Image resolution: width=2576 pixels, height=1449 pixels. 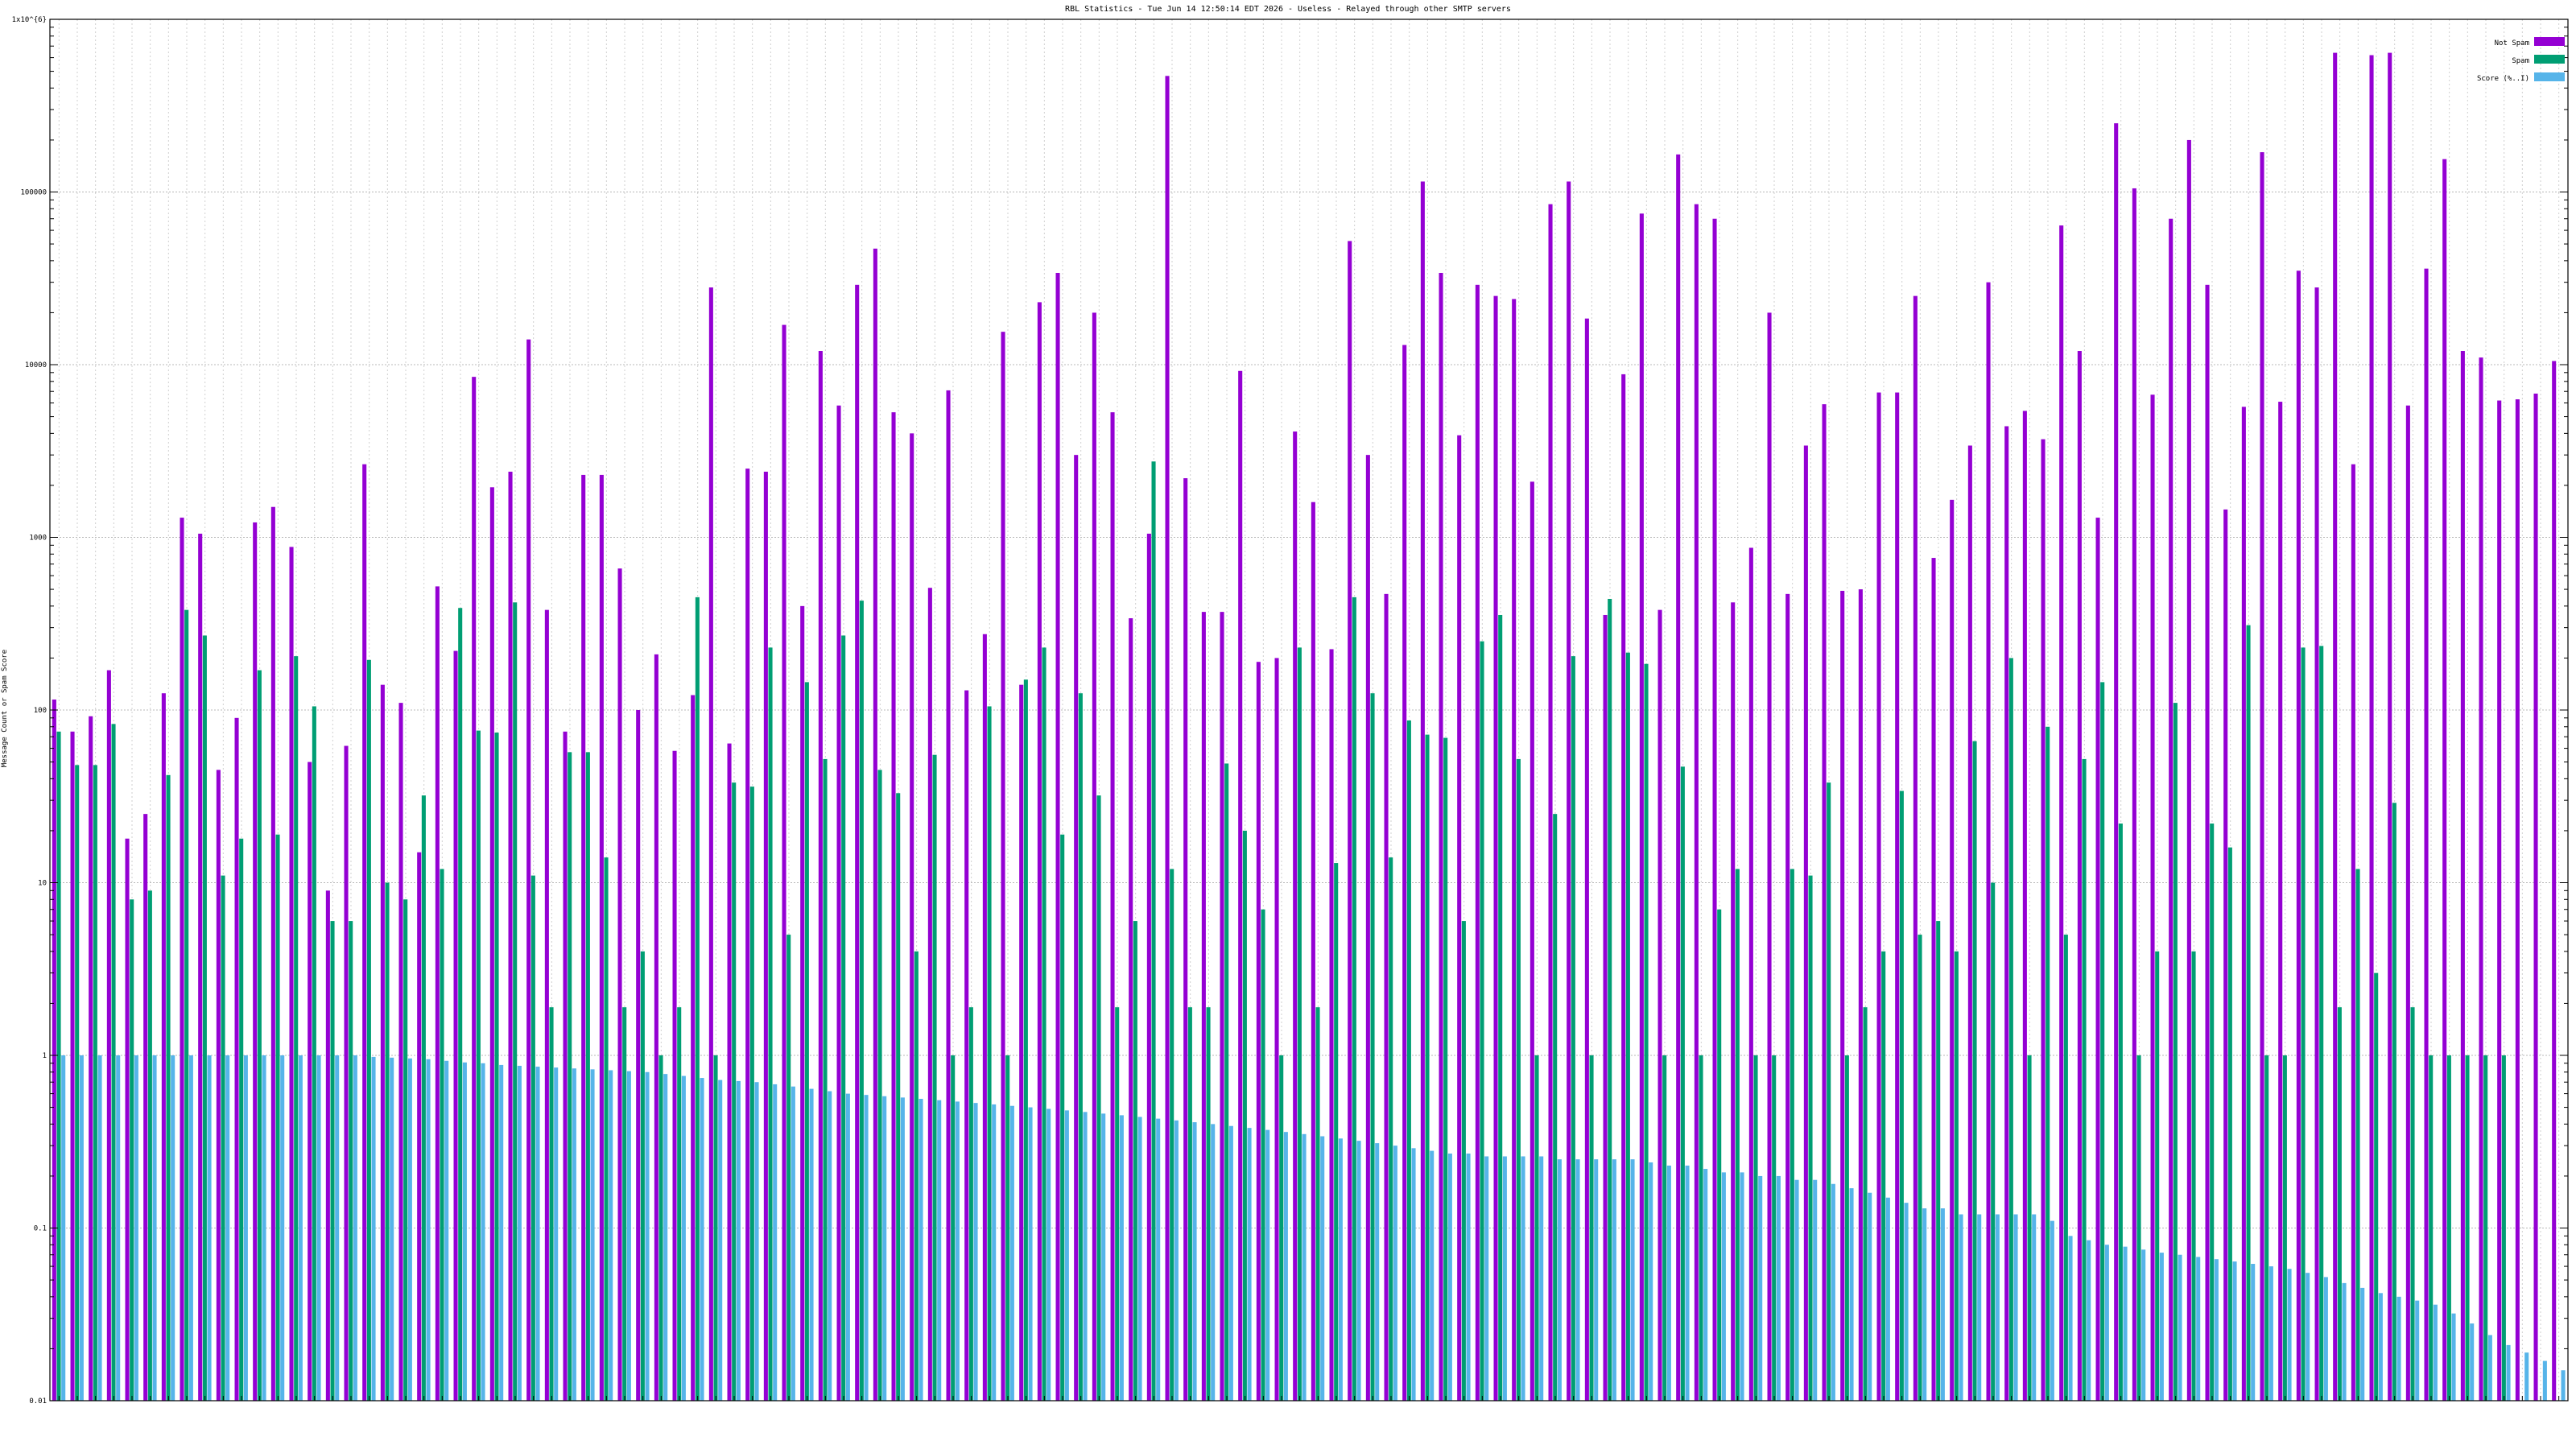 What do you see at coordinates (1309, 1398) in the screenshot?
I see `x-tick-marks` at bounding box center [1309, 1398].